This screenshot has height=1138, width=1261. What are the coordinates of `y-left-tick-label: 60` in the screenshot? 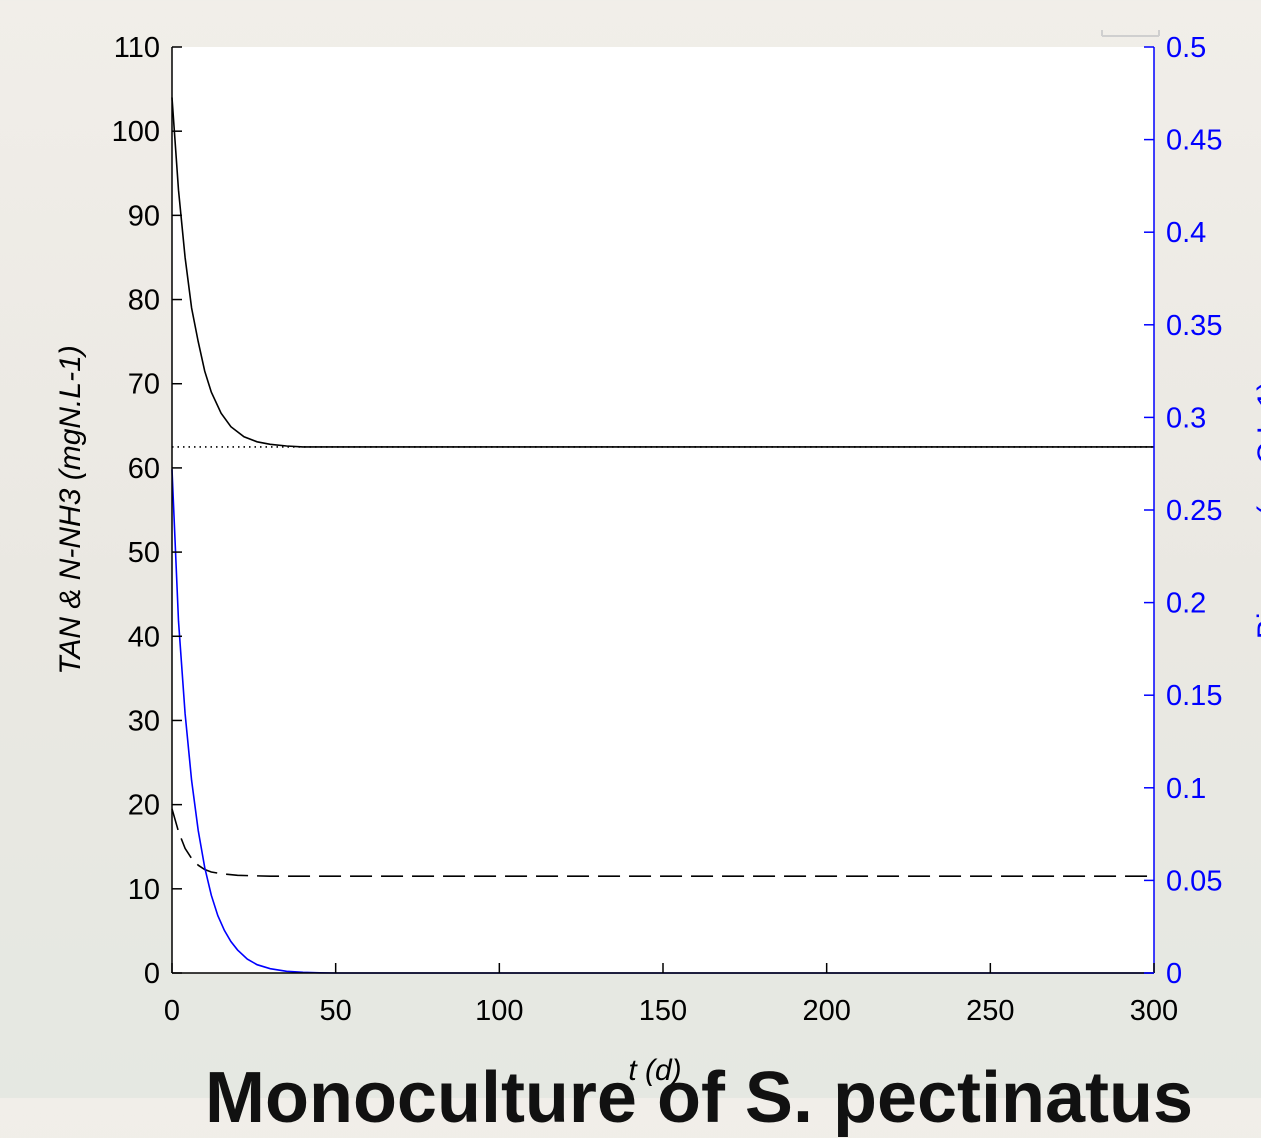 It's located at (144, 469).